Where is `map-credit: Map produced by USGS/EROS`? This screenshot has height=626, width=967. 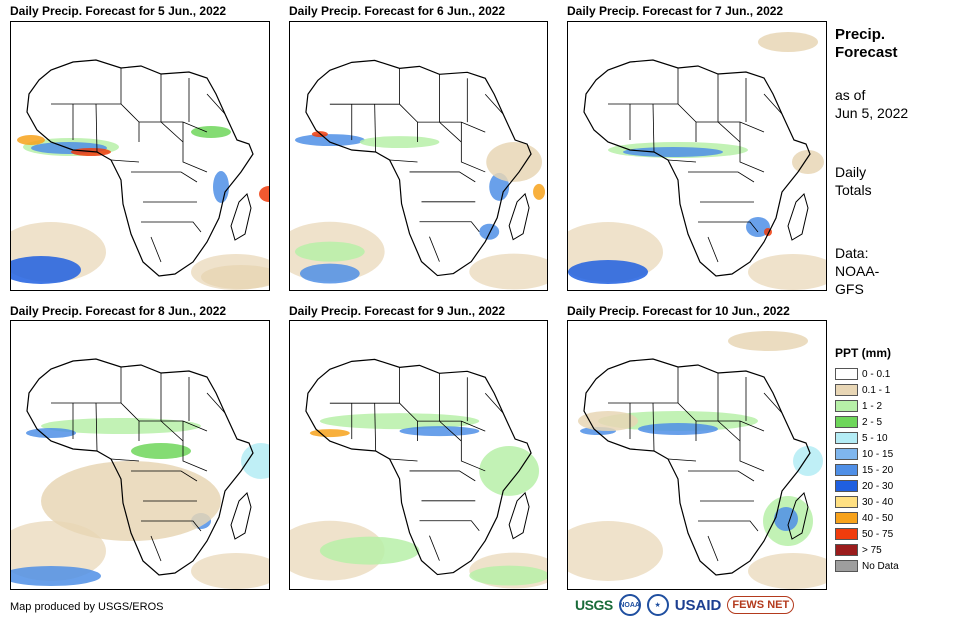
map-credit: Map produced by USGS/EROS is located at coordinates (87, 607).